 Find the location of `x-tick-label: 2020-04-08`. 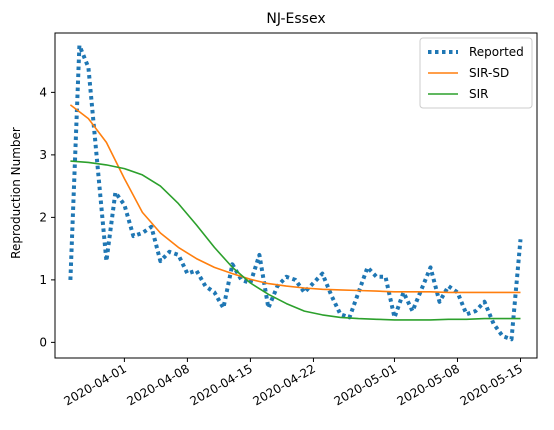

x-tick-label: 2020-04-08 is located at coordinates (157, 384).